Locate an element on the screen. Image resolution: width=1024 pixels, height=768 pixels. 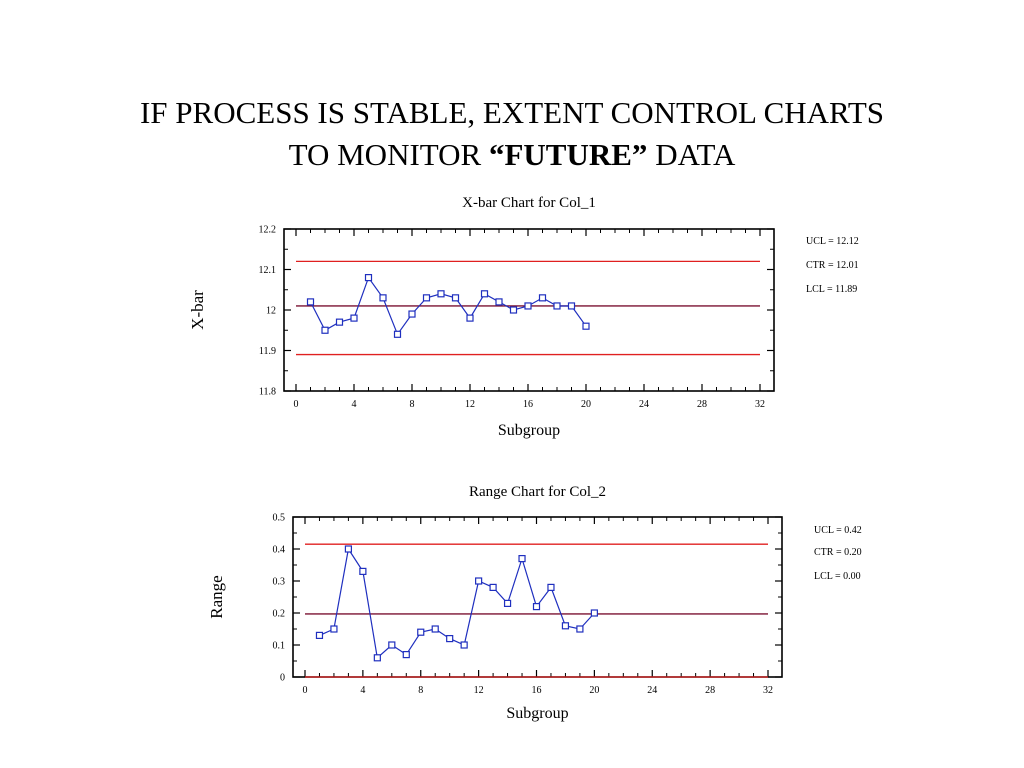
chart2-x-tick-label: 0 is located at coordinates (305, 690).